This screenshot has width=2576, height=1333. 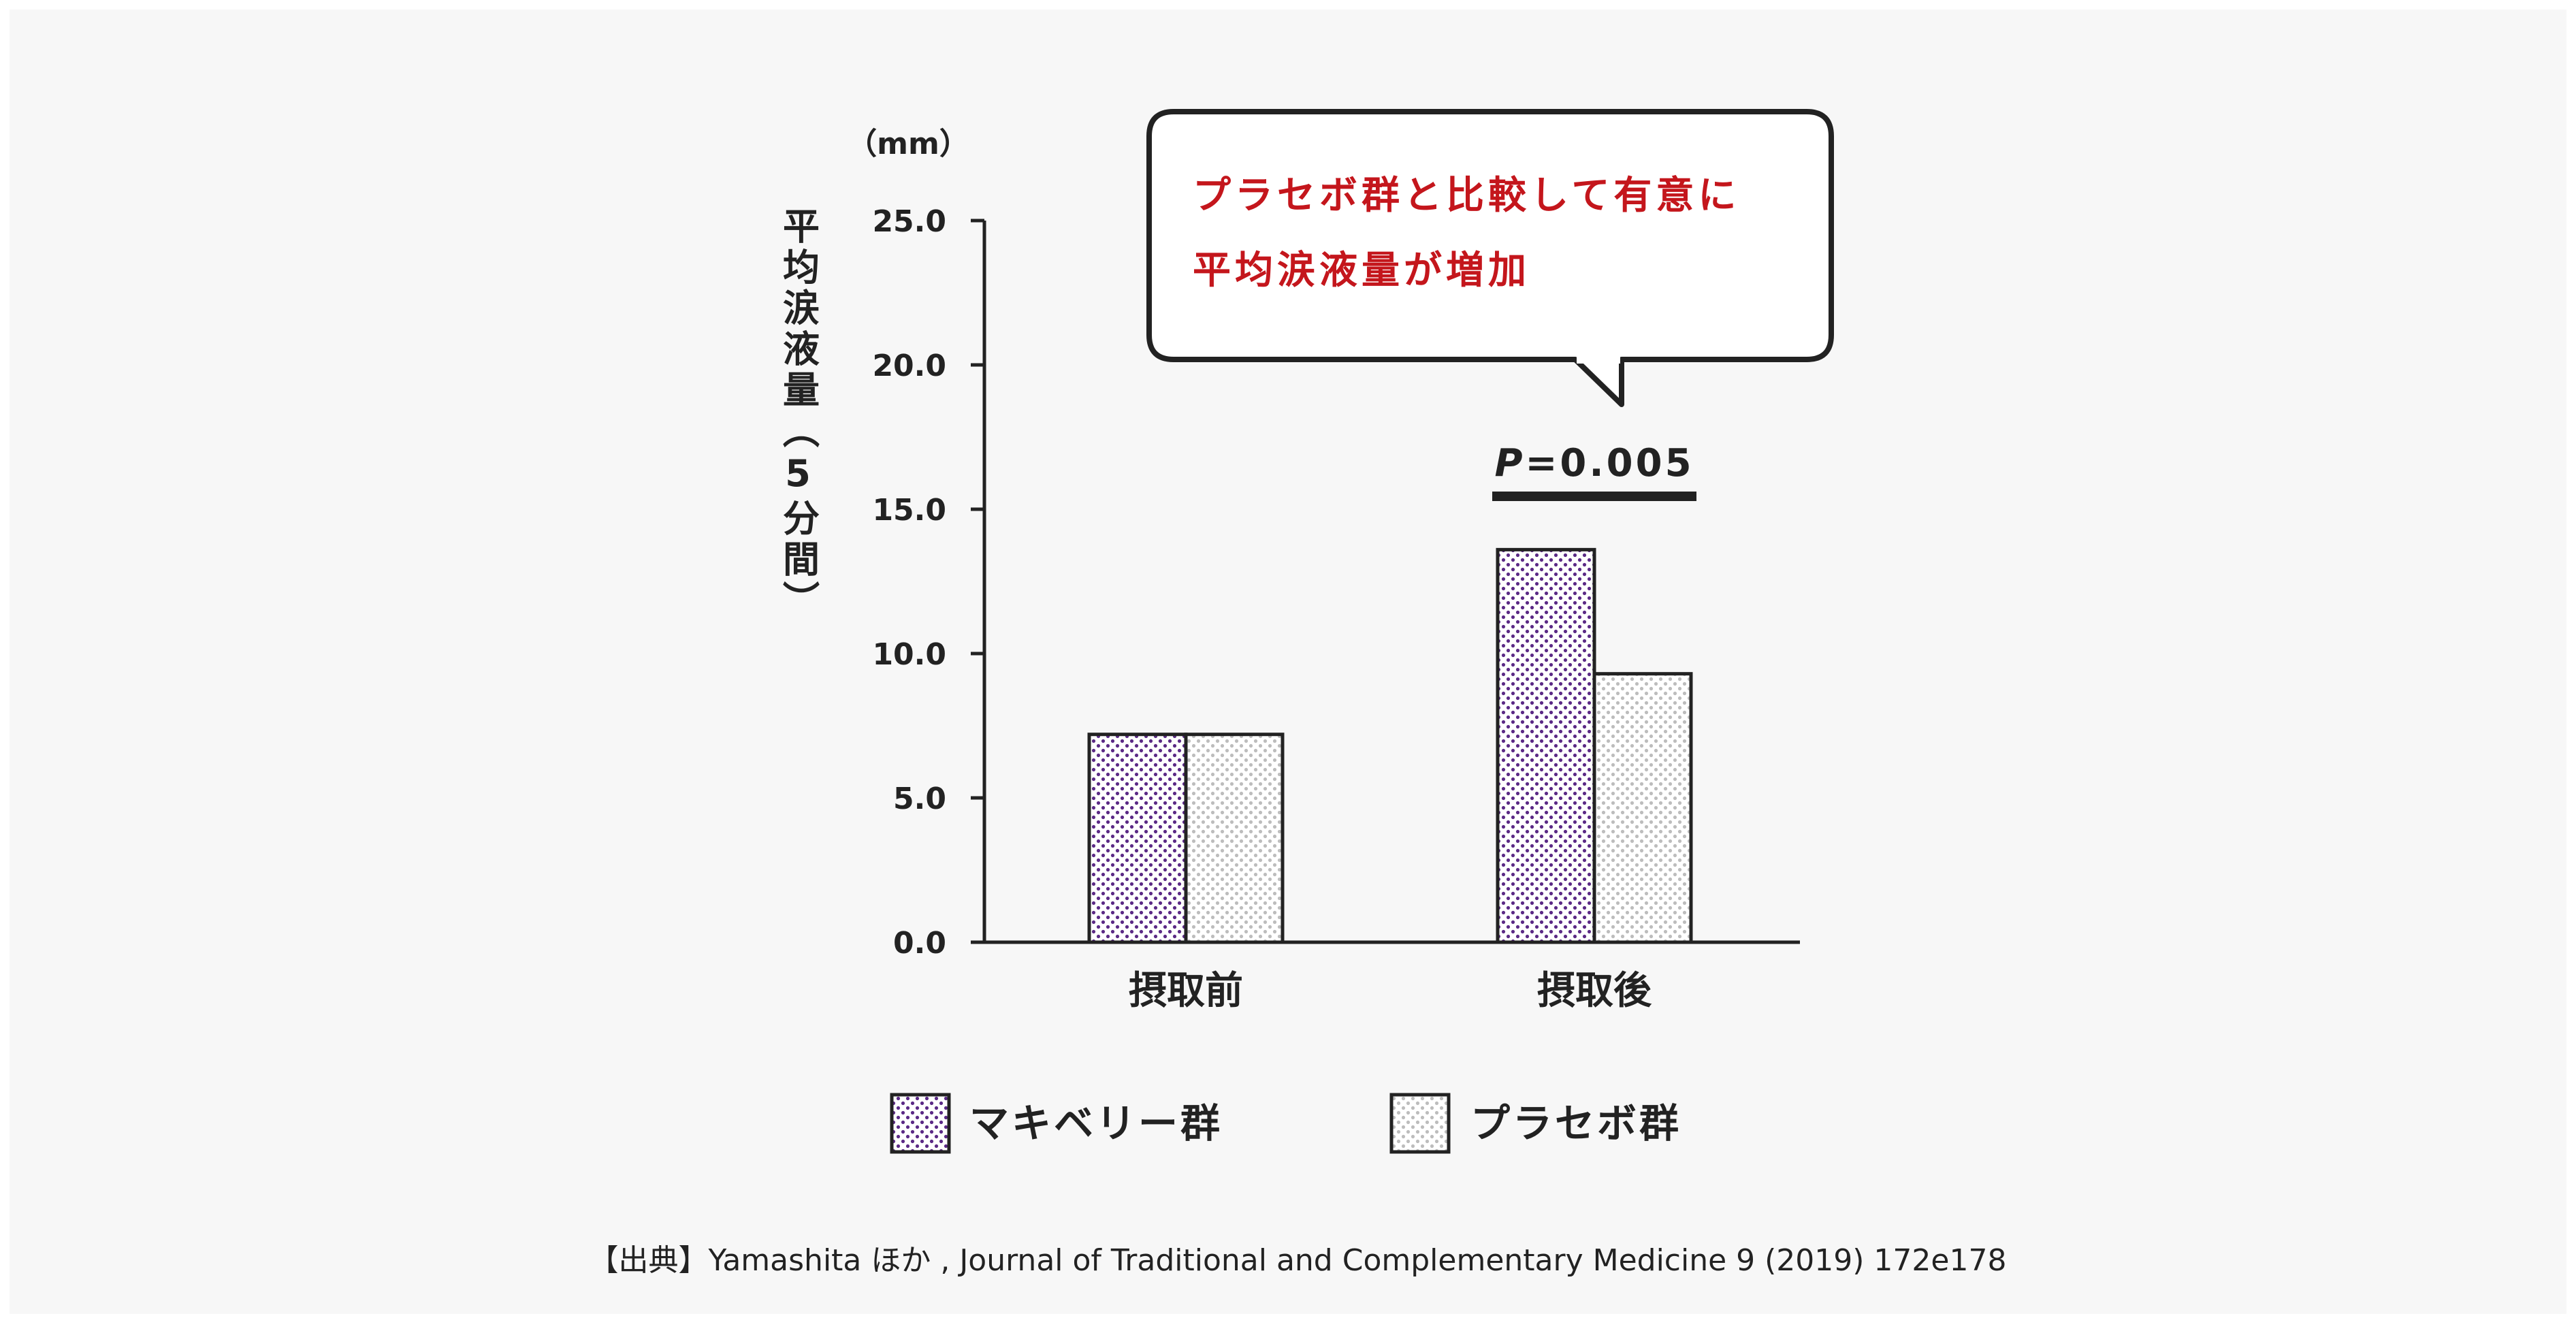 What do you see at coordinates (799, 414) in the screenshot?
I see `y-axis-title: 平均涙液量（5分間）` at bounding box center [799, 414].